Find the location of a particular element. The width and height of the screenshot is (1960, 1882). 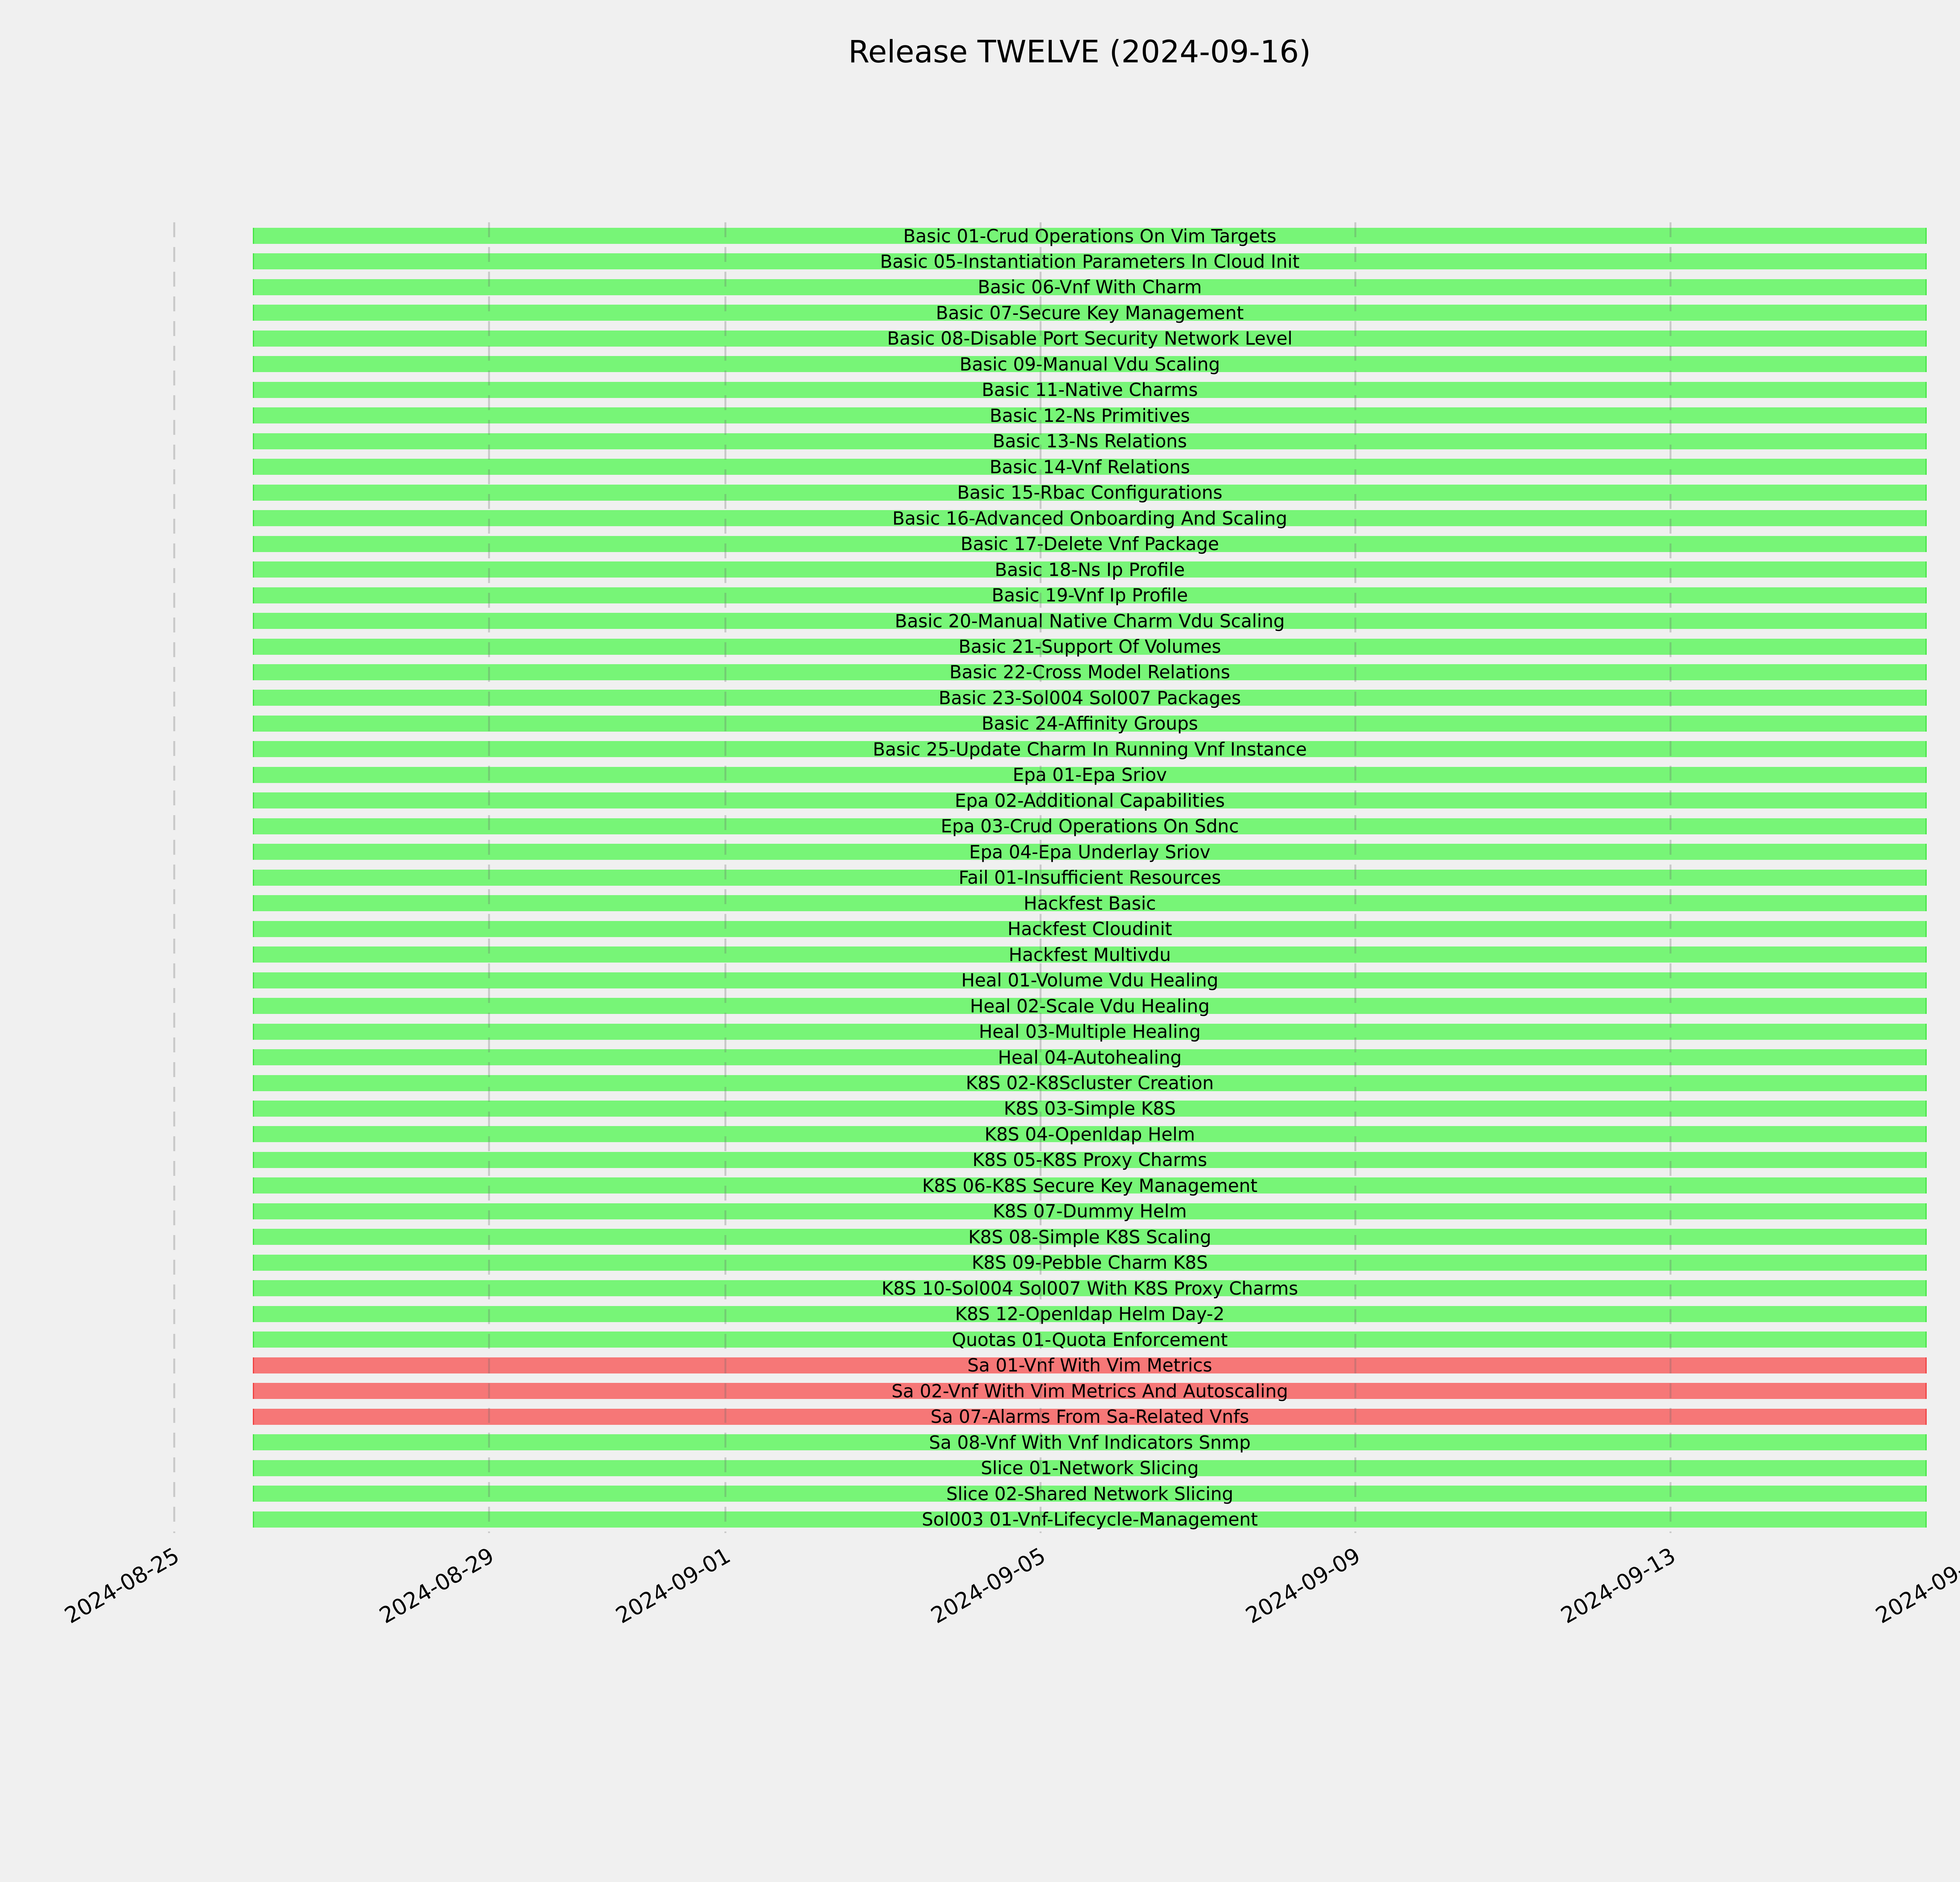

bar-row: K8S 09-Pebble Charm K8S is located at coordinates (1089, 1262).